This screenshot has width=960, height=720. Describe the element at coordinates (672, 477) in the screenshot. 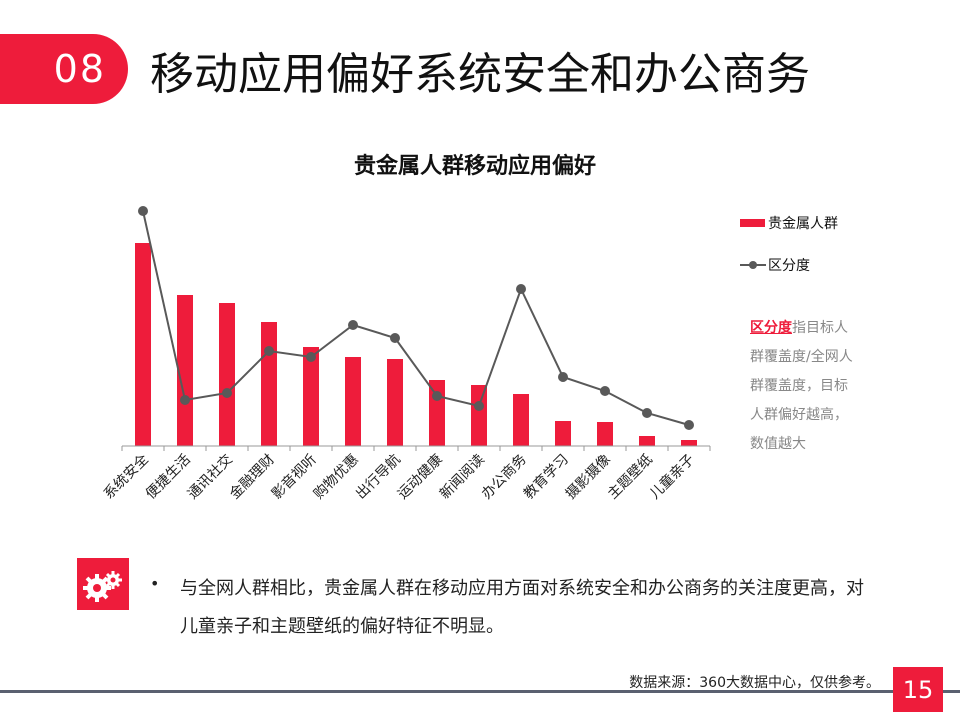

I see `x-tick-label: 儿童亲子` at that location.